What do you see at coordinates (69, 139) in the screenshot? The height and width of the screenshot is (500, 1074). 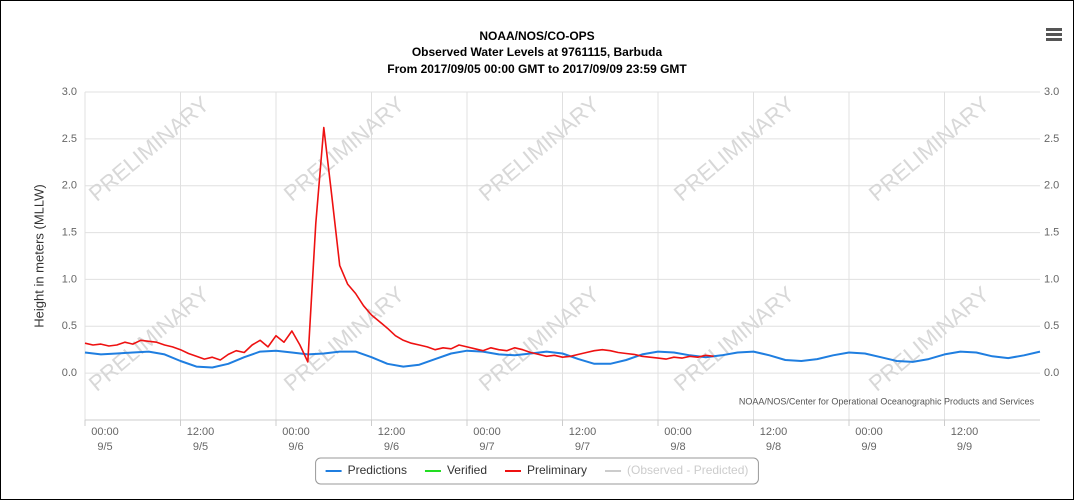 I see `y-tick-label: 2.5` at bounding box center [69, 139].